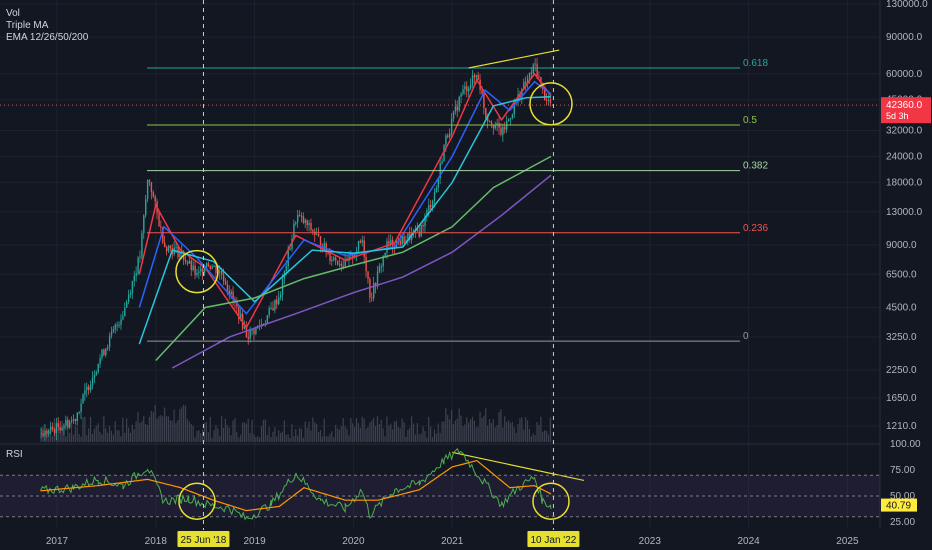 Image resolution: width=932 pixels, height=550 pixels. I want to click on legend-ema: EMA 12/26/50/200, so click(47, 37).